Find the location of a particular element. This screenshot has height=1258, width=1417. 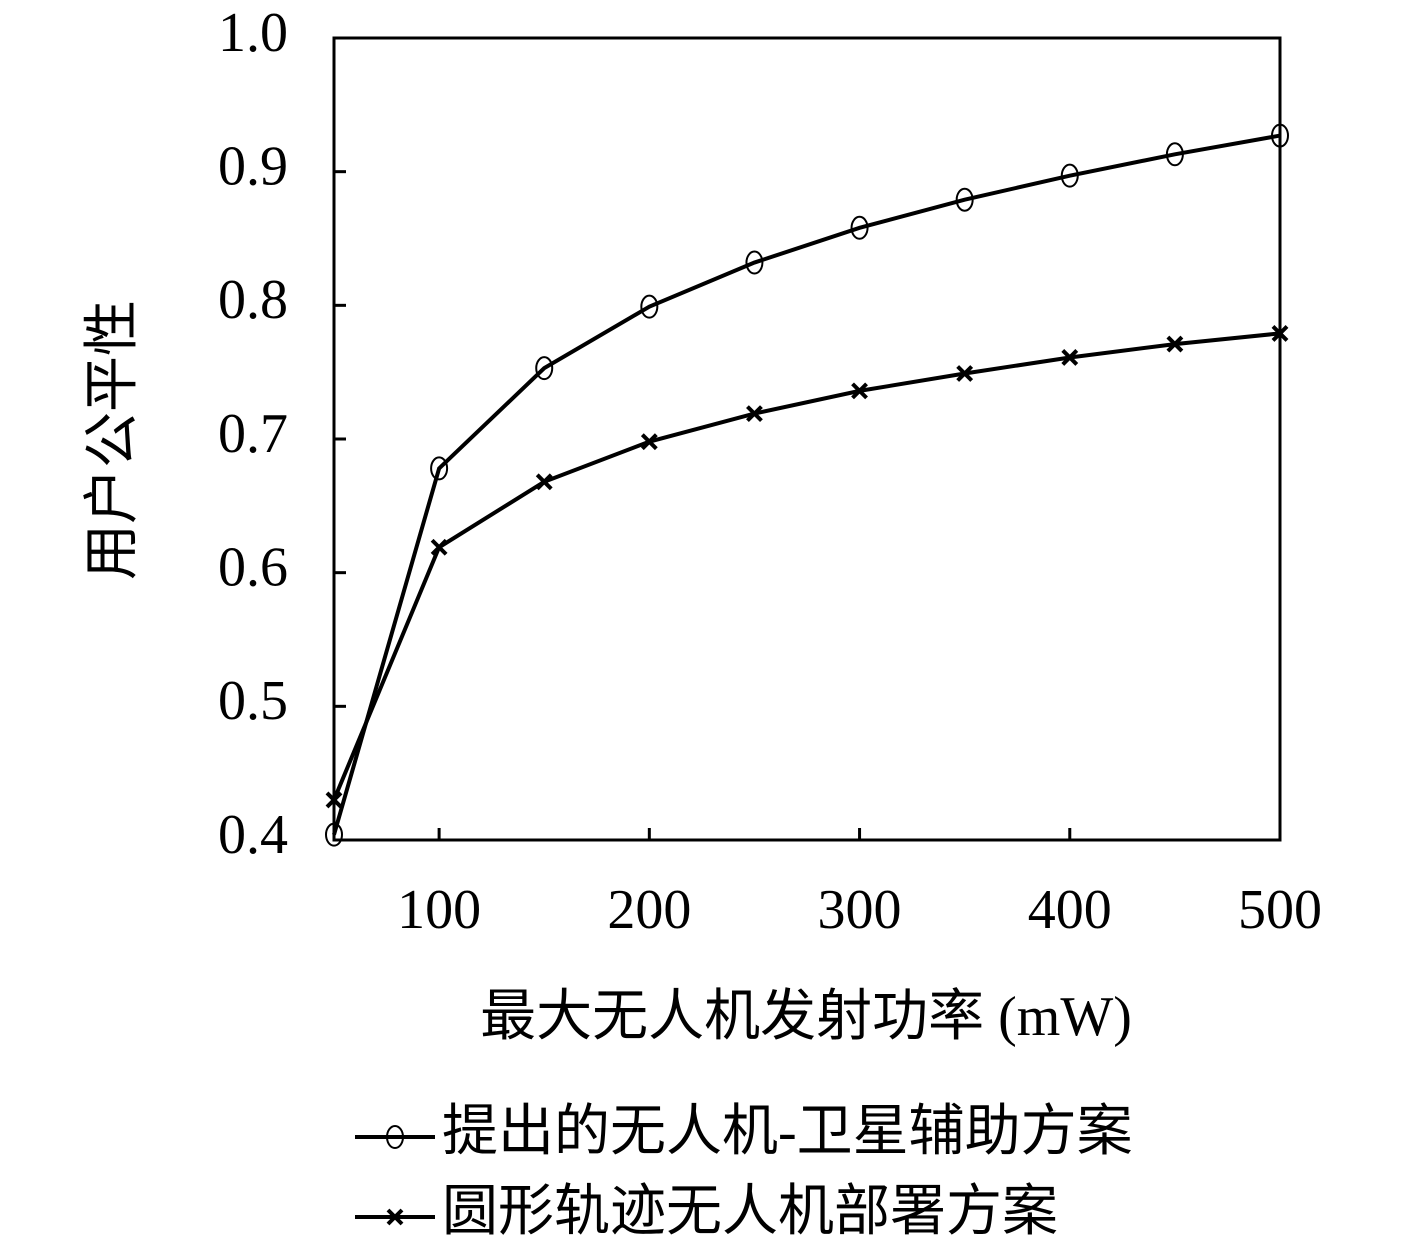

y-tick-label: 0.4 is located at coordinates (253, 835).